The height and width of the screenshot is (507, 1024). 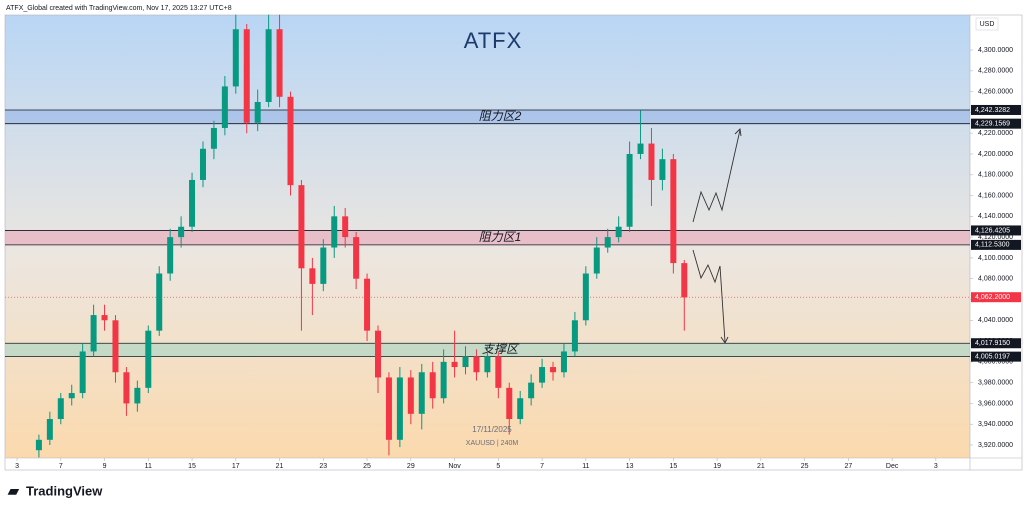 What do you see at coordinates (995, 445) in the screenshot?
I see `y-tick-label: 3,920.0000` at bounding box center [995, 445].